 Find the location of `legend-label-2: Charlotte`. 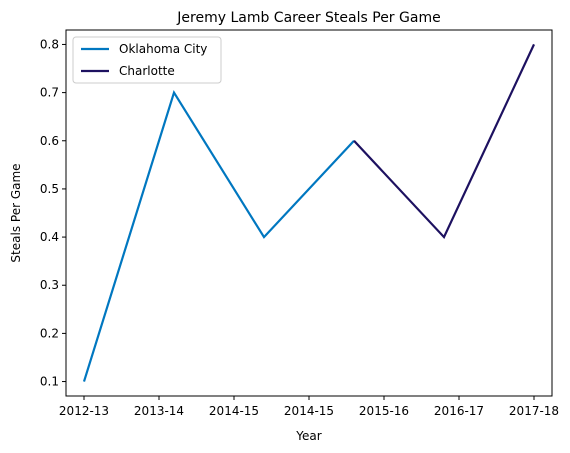

legend-label-2: Charlotte is located at coordinates (147, 71).